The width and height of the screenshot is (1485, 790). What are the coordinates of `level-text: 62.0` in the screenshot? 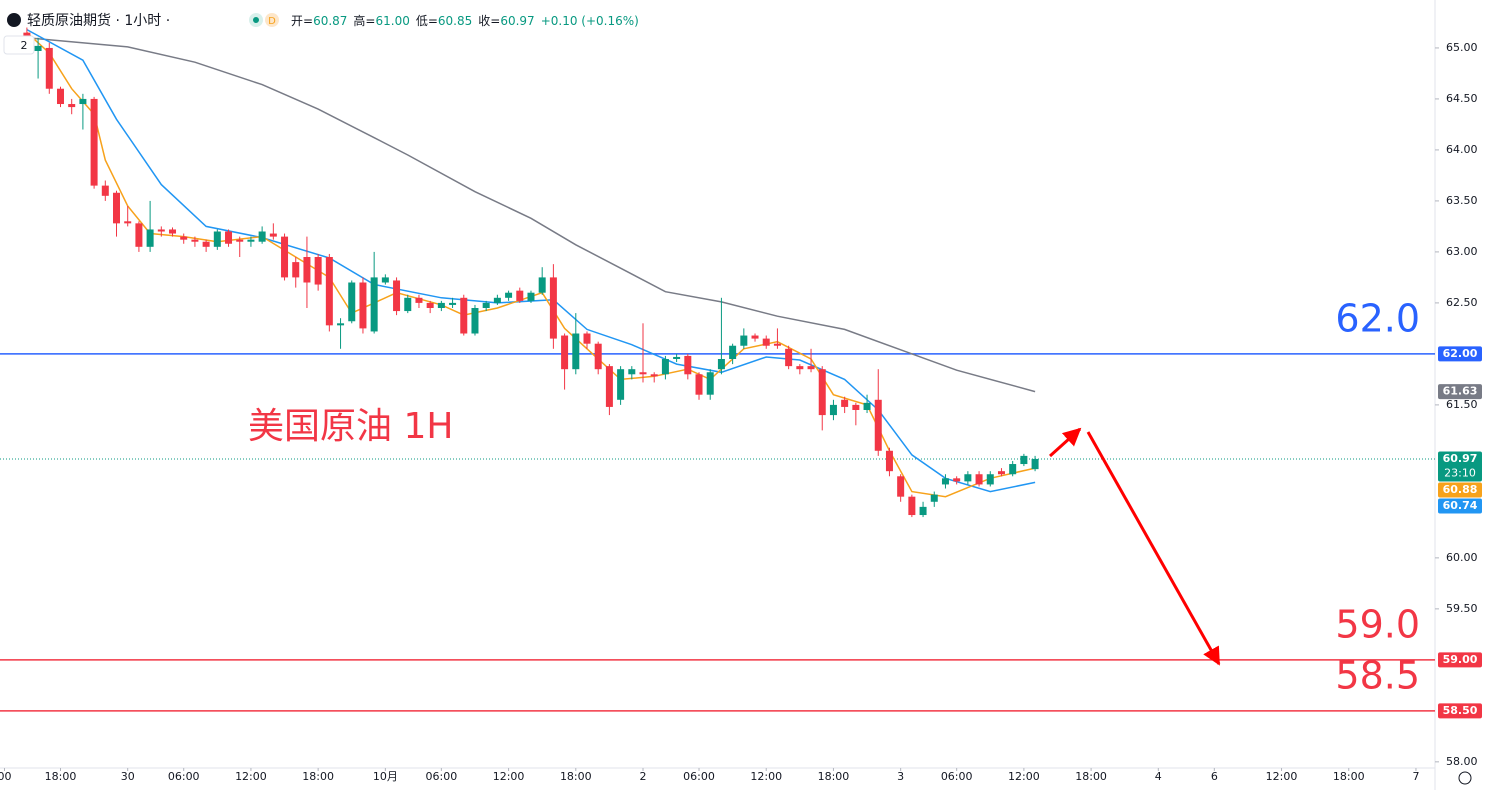 It's located at (1377, 318).